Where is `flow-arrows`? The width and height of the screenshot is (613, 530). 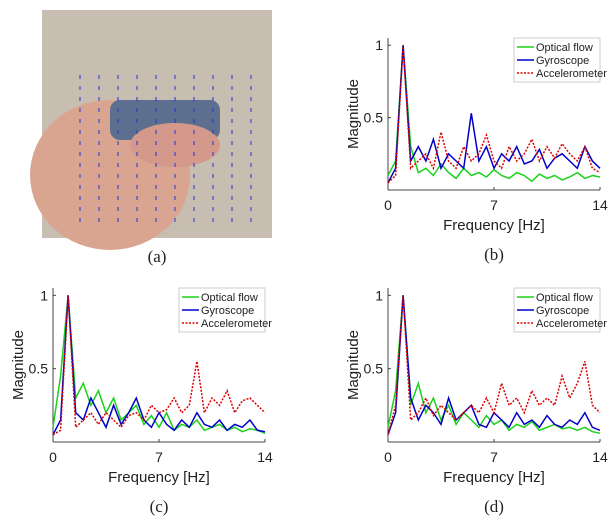
flow-arrows is located at coordinates (165, 148).